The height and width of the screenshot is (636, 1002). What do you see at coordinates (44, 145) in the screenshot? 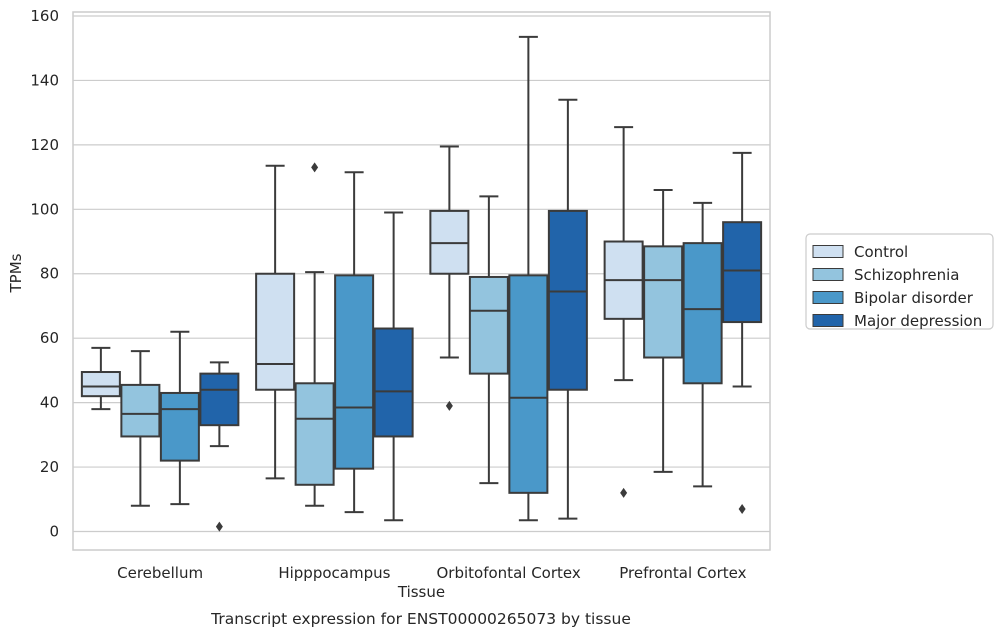
I see `y-tick-label: 120` at bounding box center [44, 145].